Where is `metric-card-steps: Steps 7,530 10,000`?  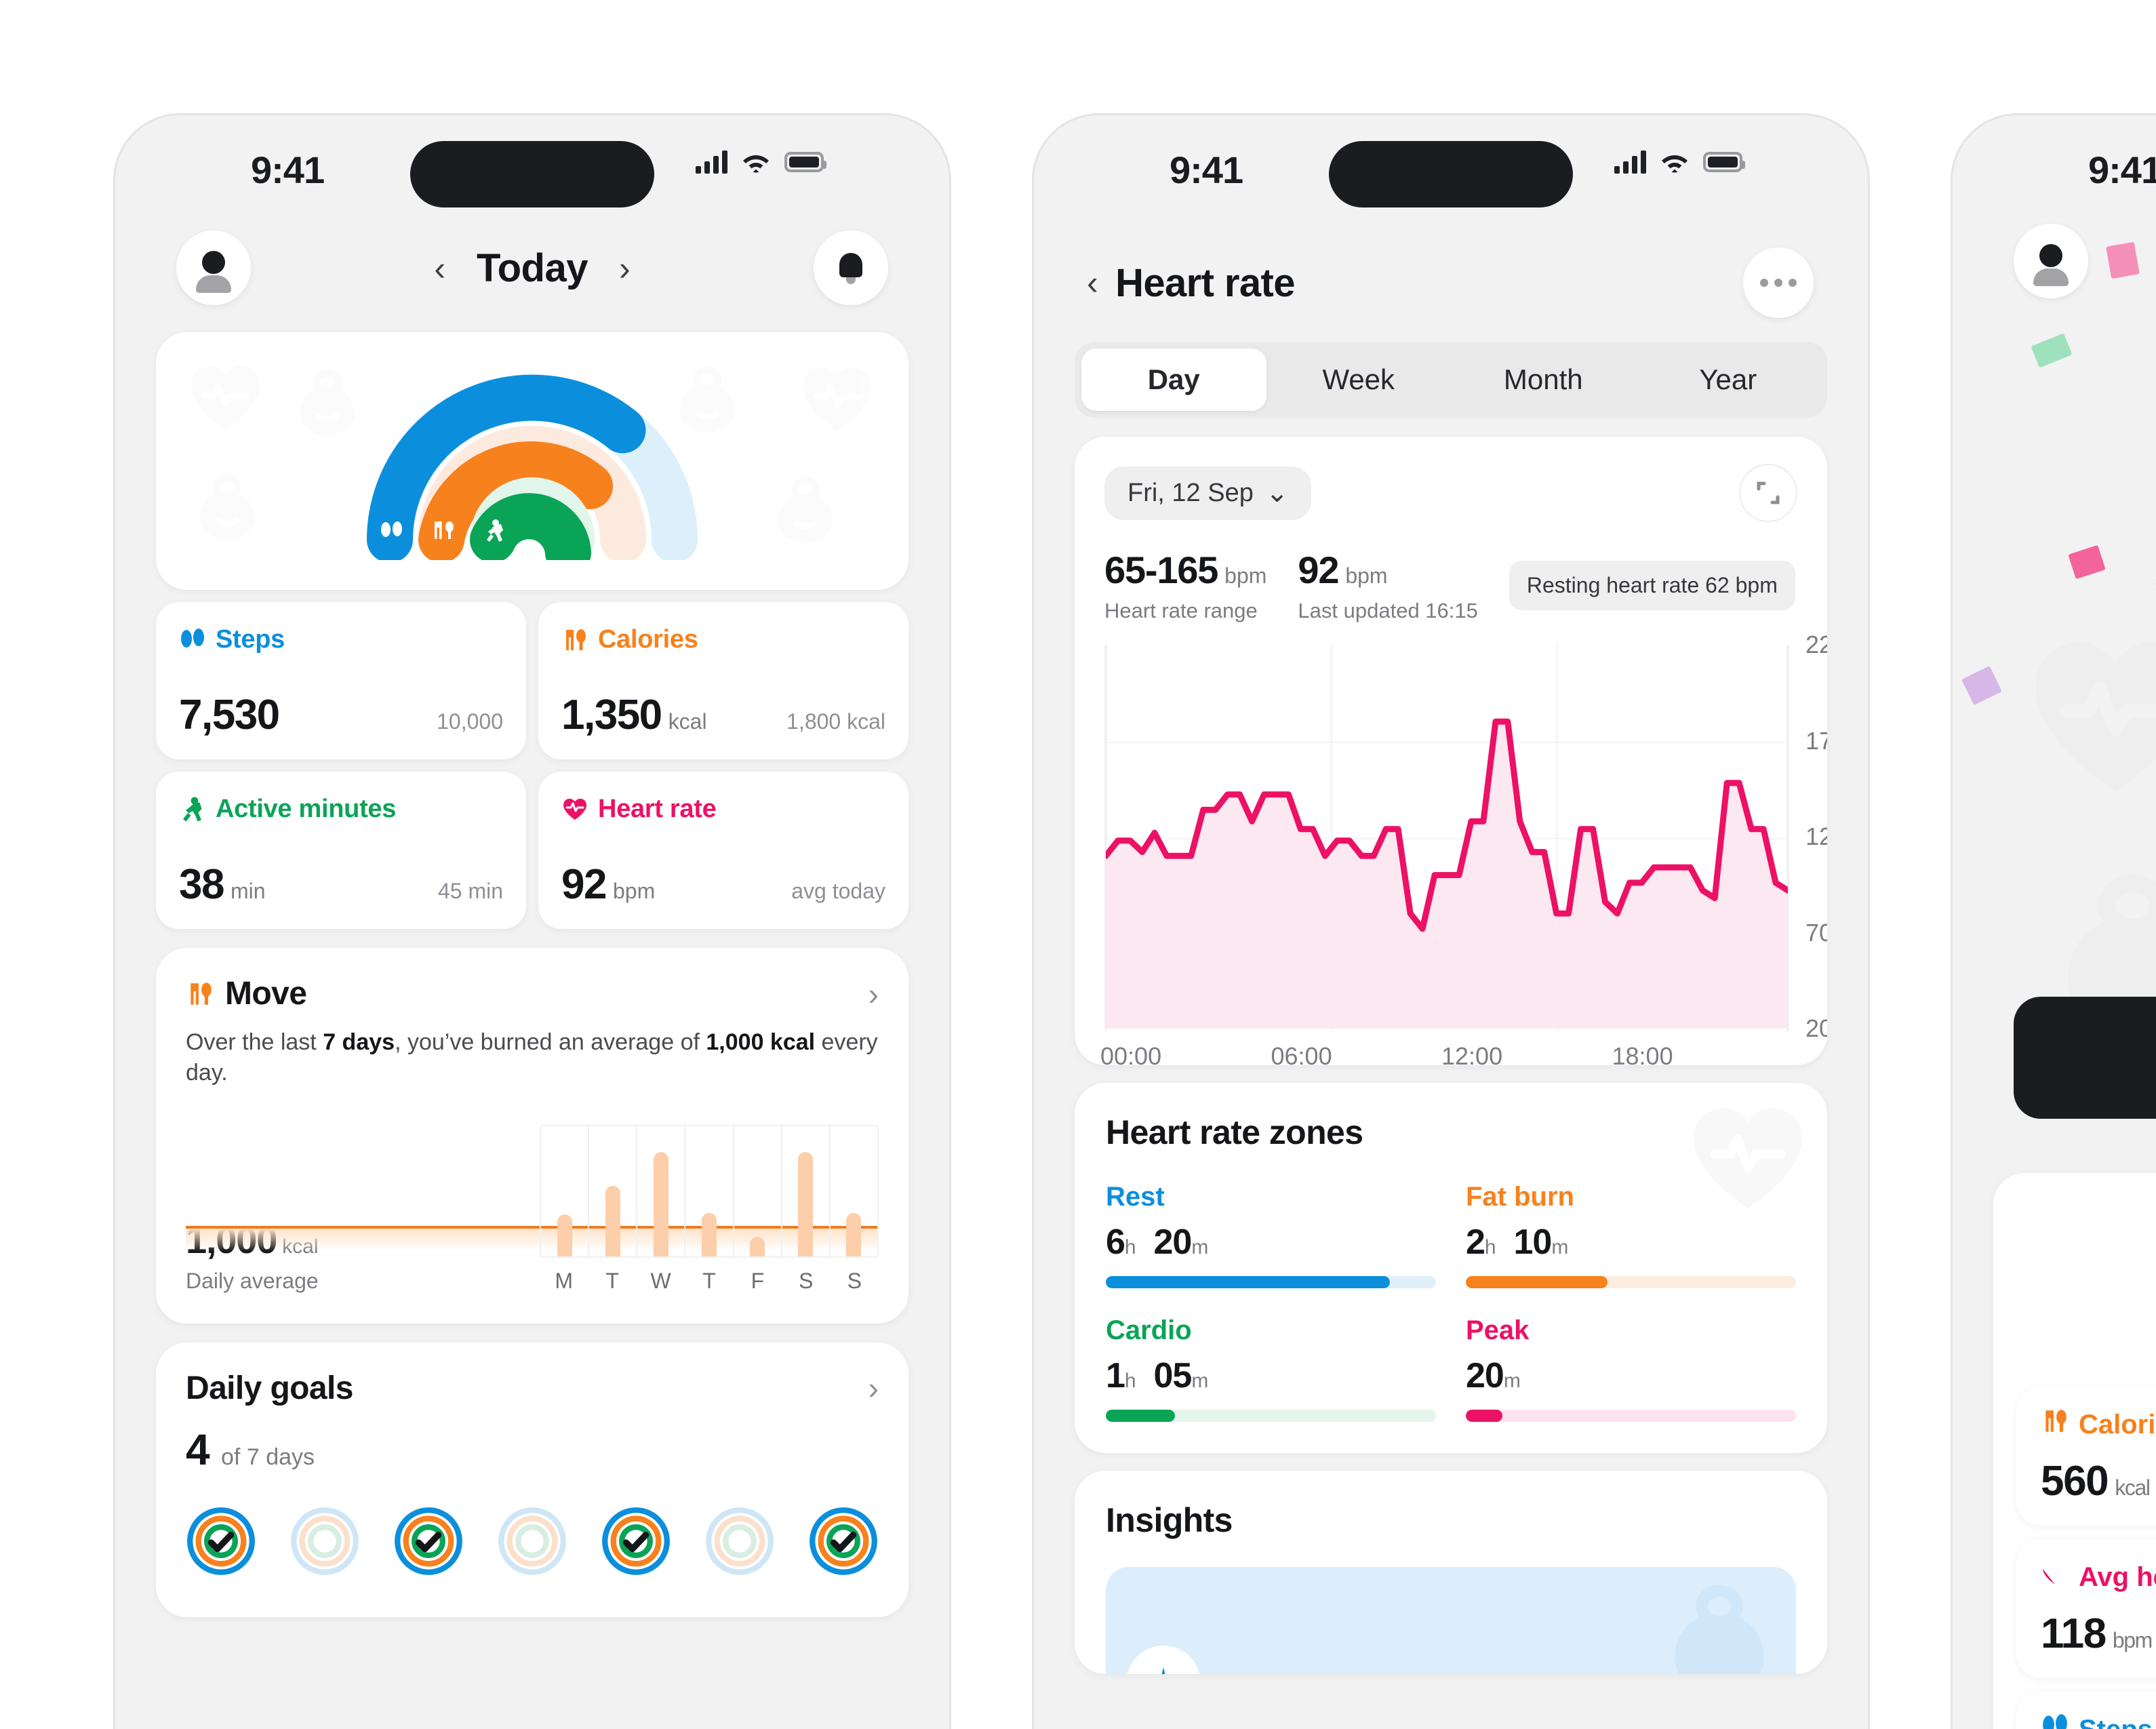
metric-card-steps: Steps 7,530 10,000 is located at coordinates (341, 680).